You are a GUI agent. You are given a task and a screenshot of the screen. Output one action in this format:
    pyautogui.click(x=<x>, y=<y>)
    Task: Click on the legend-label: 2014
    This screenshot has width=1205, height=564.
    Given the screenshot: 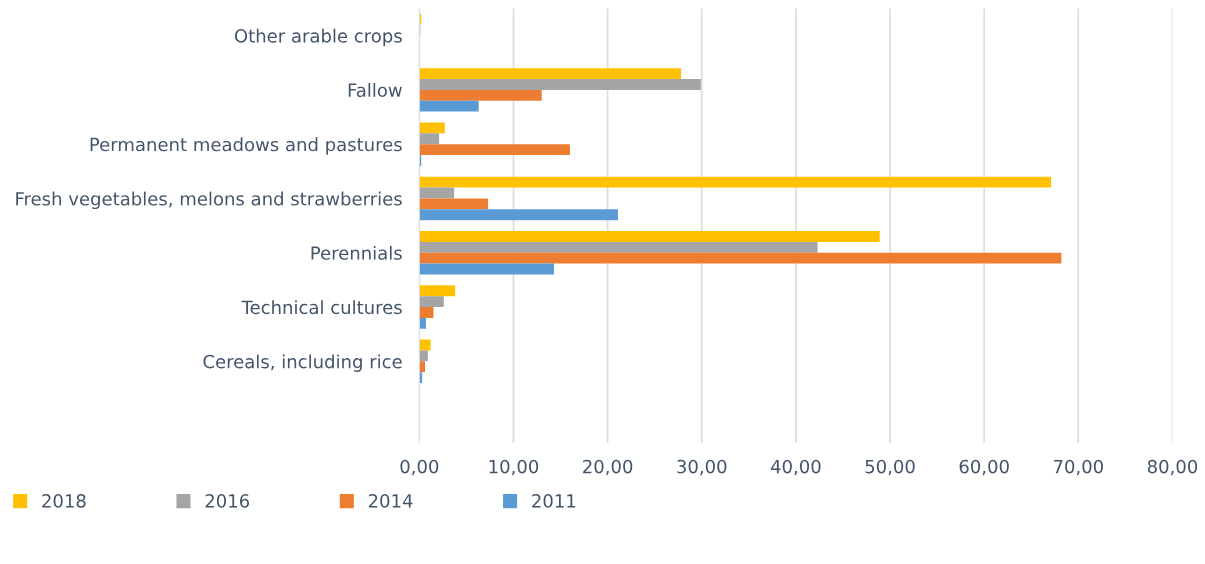 What is the action you would take?
    pyautogui.click(x=390, y=501)
    